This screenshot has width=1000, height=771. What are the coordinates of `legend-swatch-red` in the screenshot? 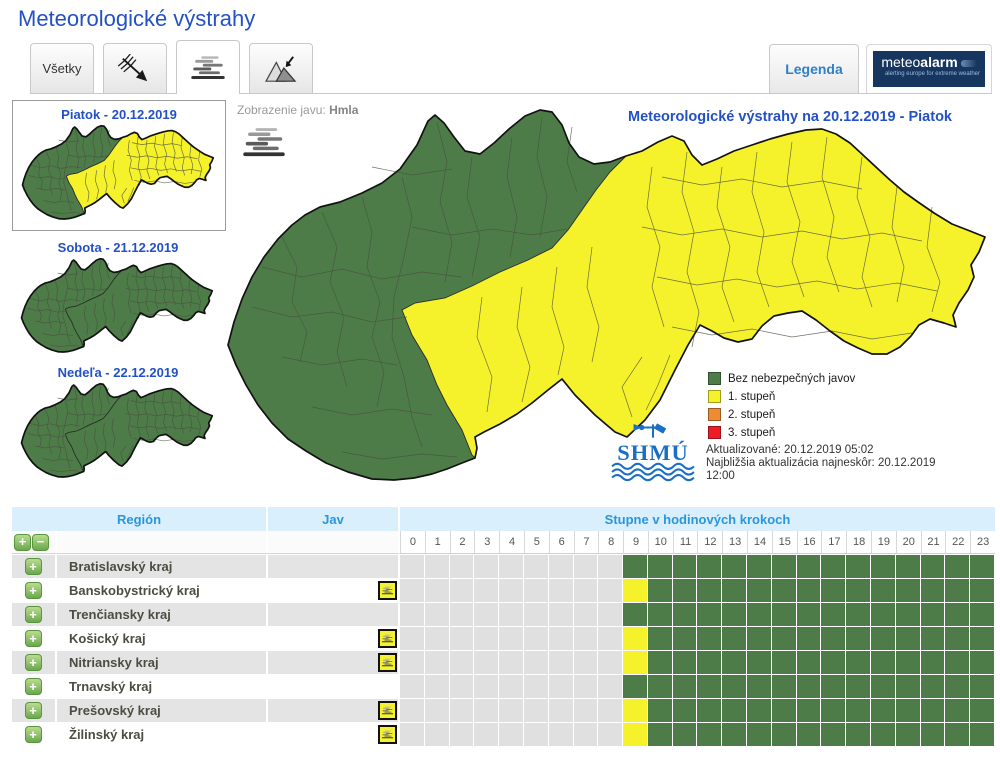 It's located at (714, 432).